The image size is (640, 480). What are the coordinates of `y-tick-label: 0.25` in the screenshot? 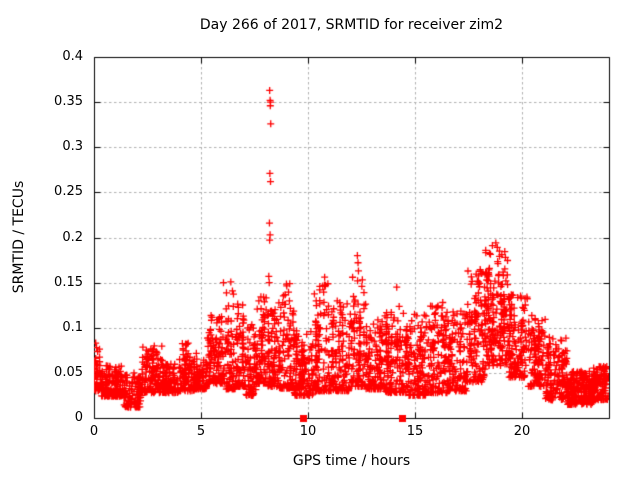 It's located at (68, 191).